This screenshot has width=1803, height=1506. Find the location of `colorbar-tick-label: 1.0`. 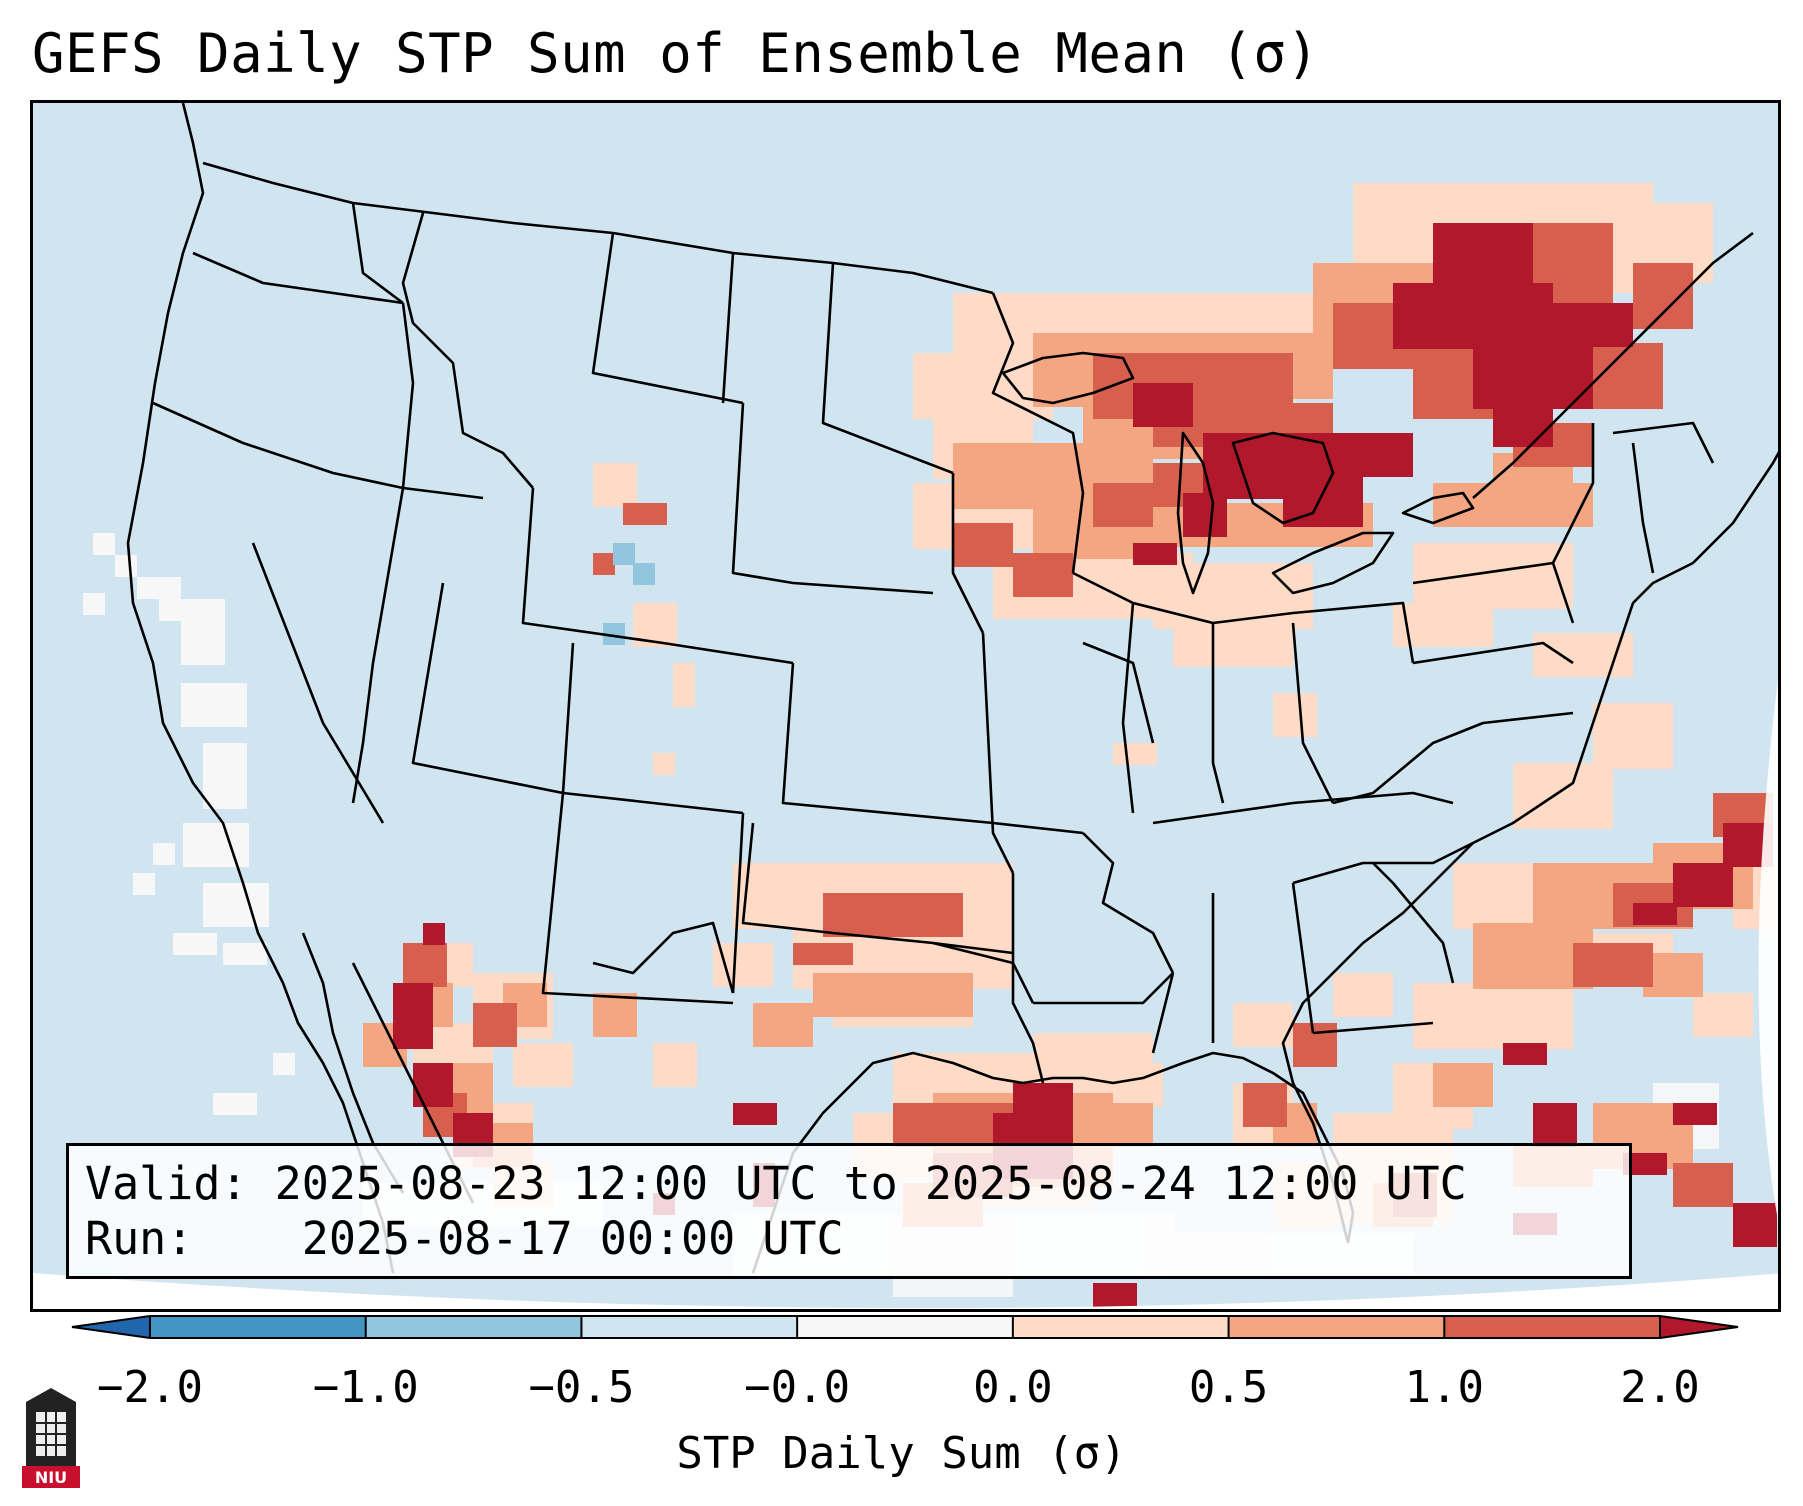

colorbar-tick-label: 1.0 is located at coordinates (1444, 1387).